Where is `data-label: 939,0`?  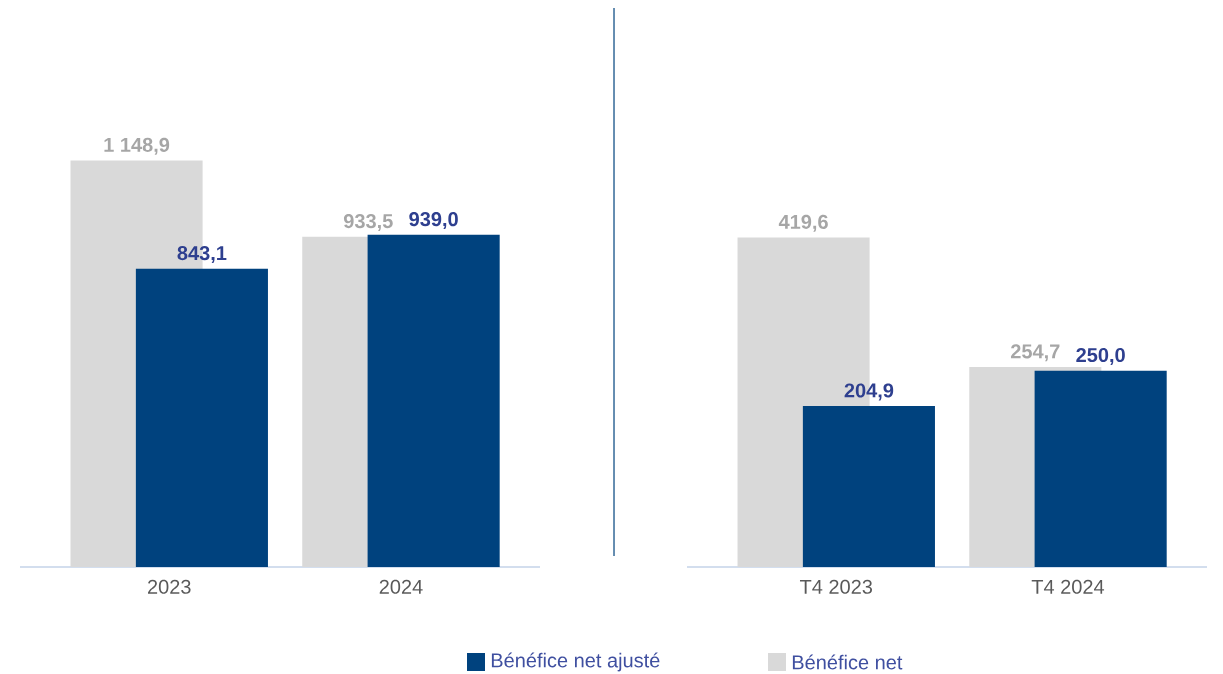 data-label: 939,0 is located at coordinates (433, 221).